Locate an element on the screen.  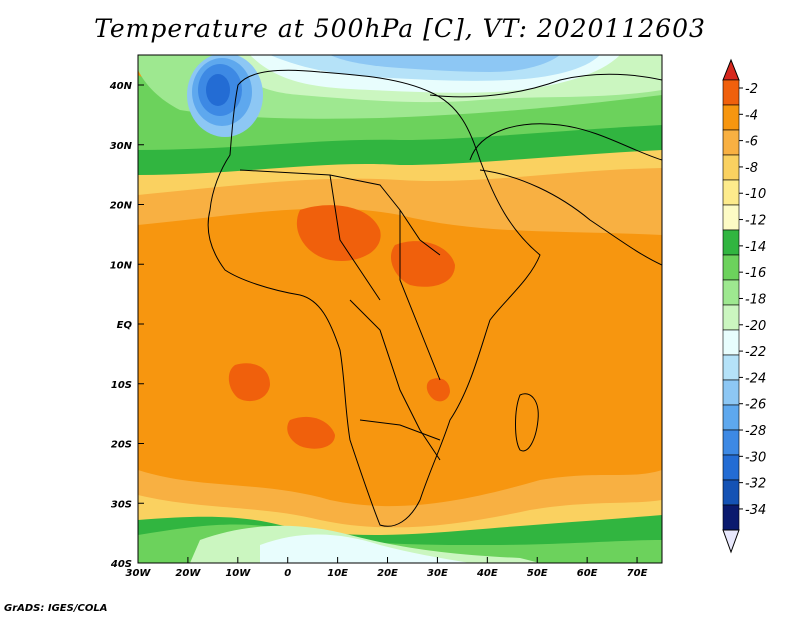
colorbar-label: -30 is located at coordinates (755, 457).